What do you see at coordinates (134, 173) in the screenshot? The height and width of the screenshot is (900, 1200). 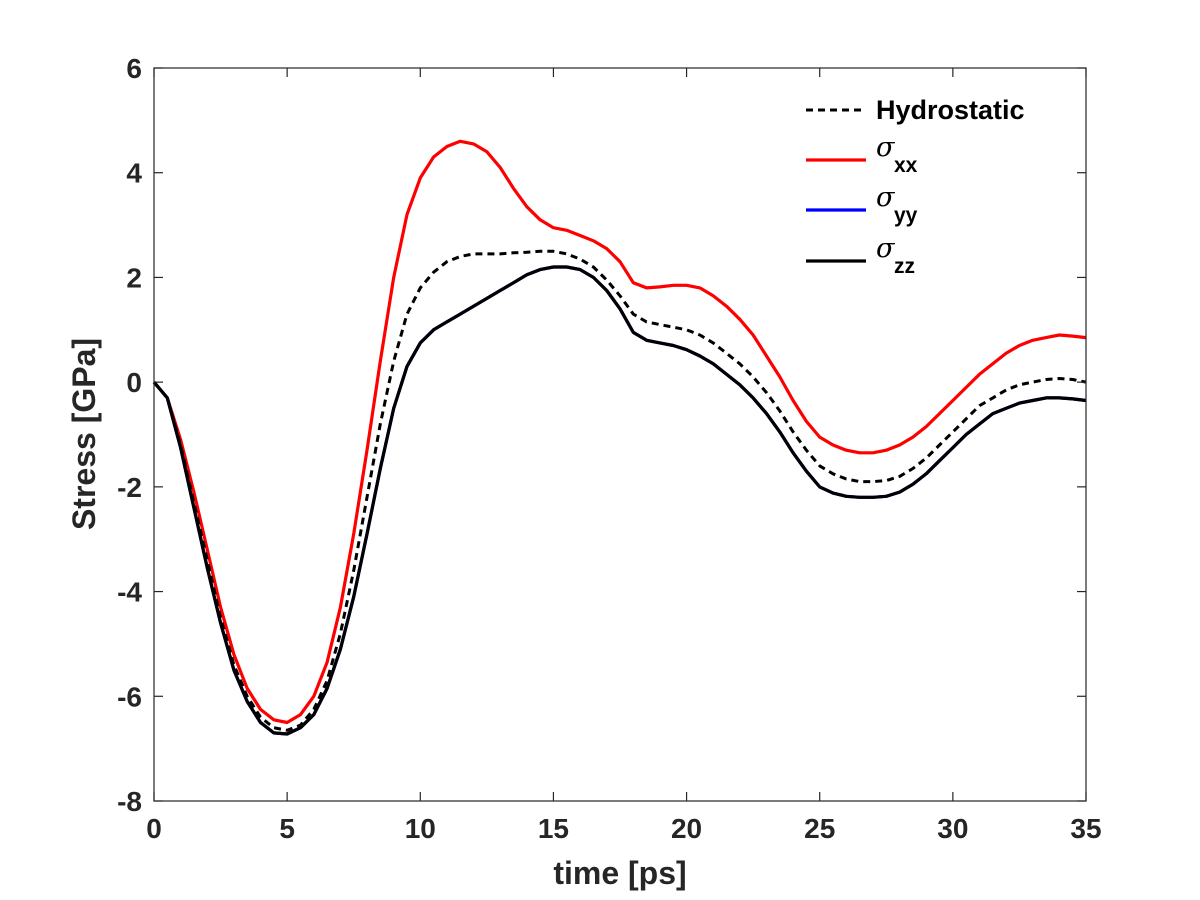 I see `y-tick-label: 4` at bounding box center [134, 173].